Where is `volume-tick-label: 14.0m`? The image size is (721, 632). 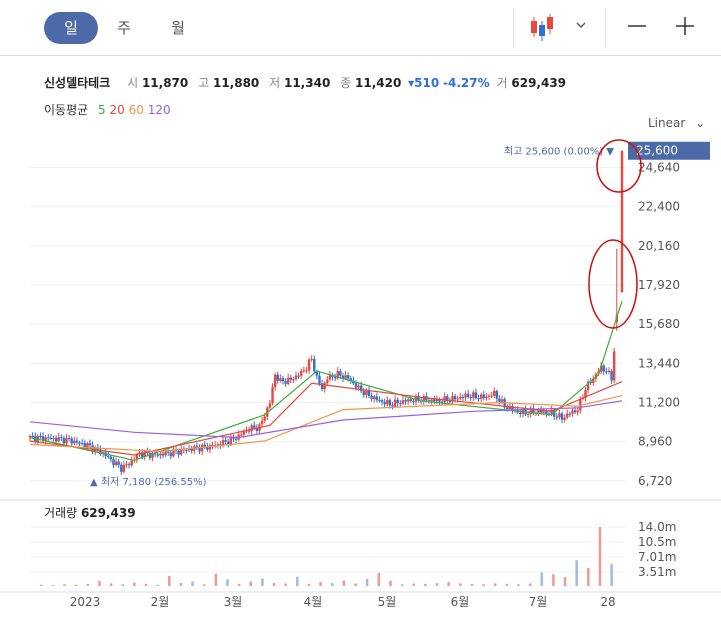 volume-tick-label: 14.0m is located at coordinates (657, 527).